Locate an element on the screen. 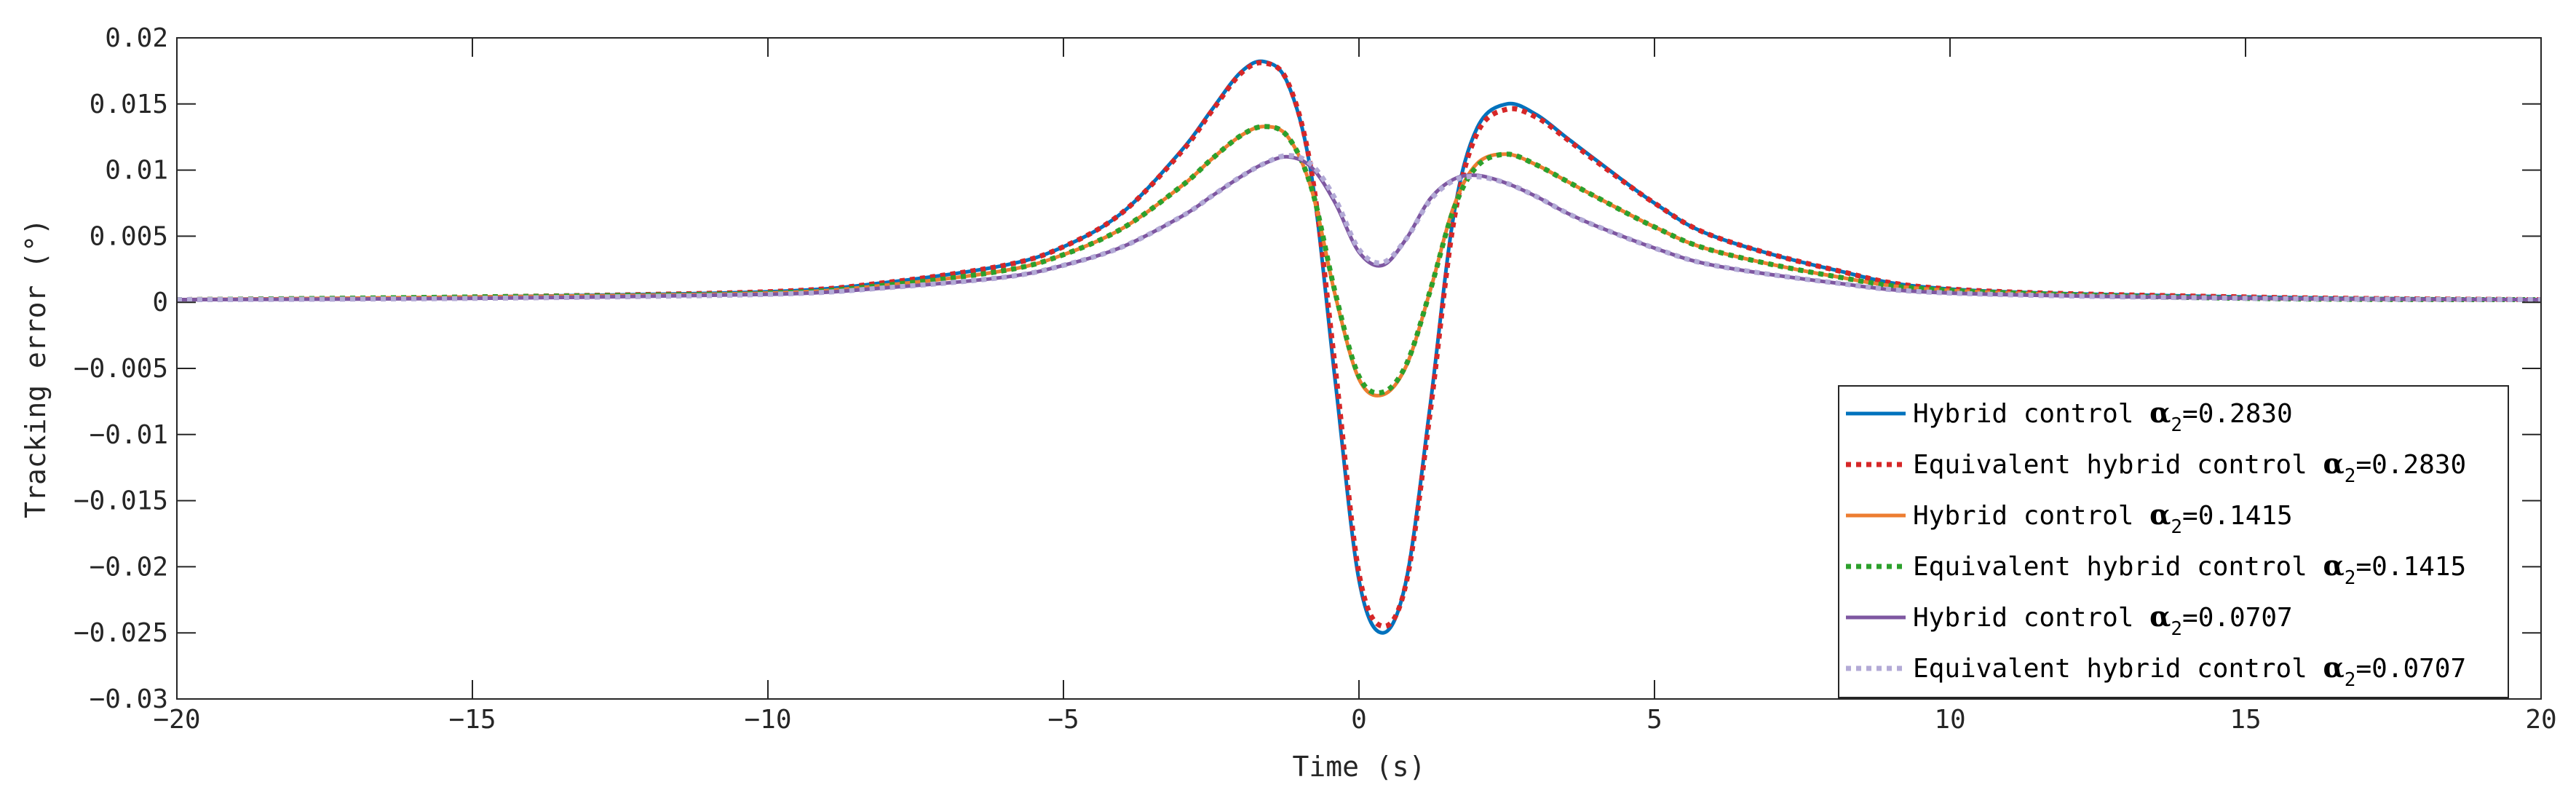  legend-entry-4: Equivalent hybrid control α2=0.1415 is located at coordinates (2189, 569).